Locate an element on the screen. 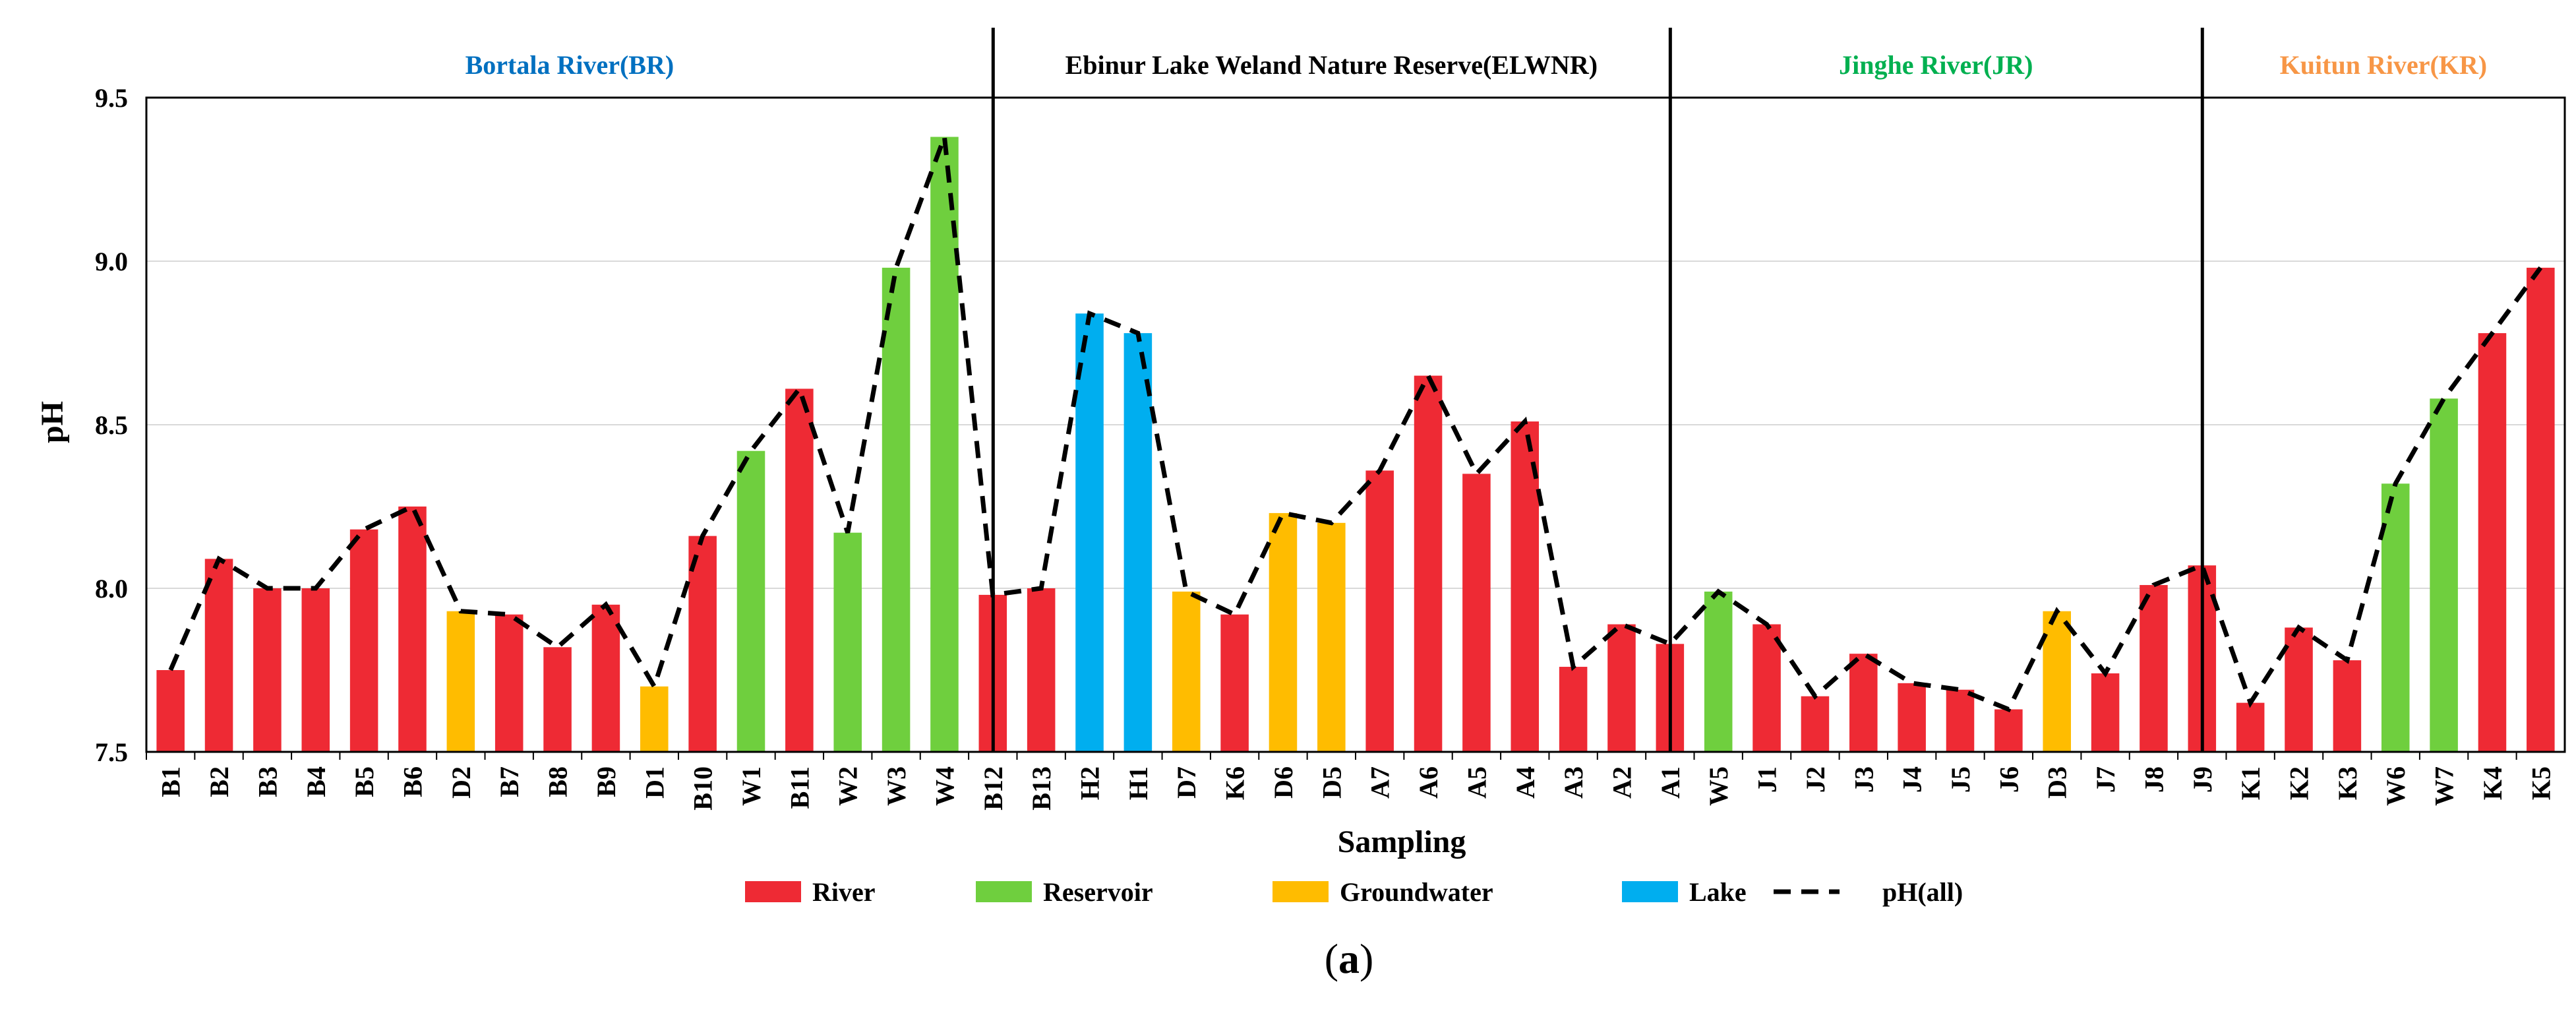 The height and width of the screenshot is (1017, 2576). bar-A3 is located at coordinates (1573, 709).